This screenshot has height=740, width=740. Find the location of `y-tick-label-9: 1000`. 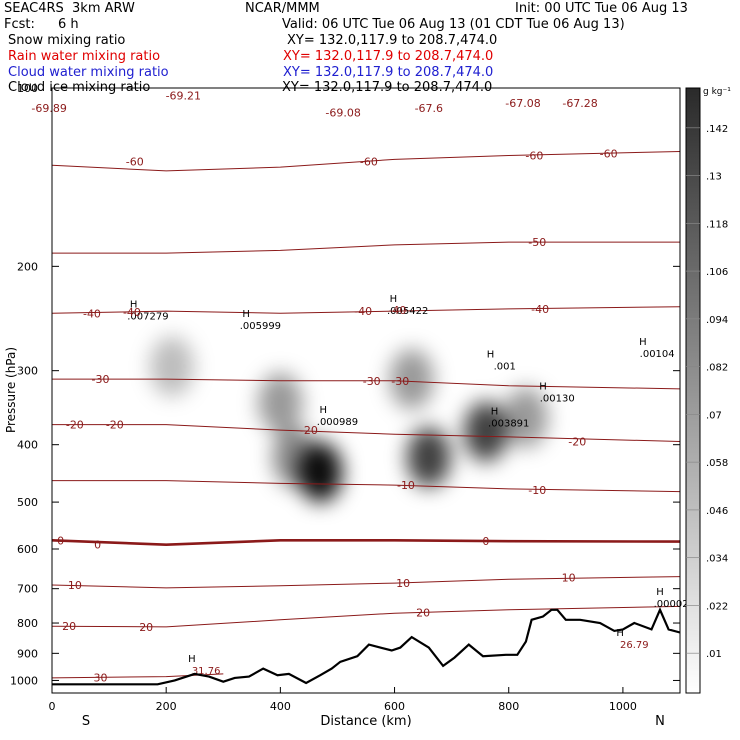

y-tick-label-9: 1000 is located at coordinates (24, 680).